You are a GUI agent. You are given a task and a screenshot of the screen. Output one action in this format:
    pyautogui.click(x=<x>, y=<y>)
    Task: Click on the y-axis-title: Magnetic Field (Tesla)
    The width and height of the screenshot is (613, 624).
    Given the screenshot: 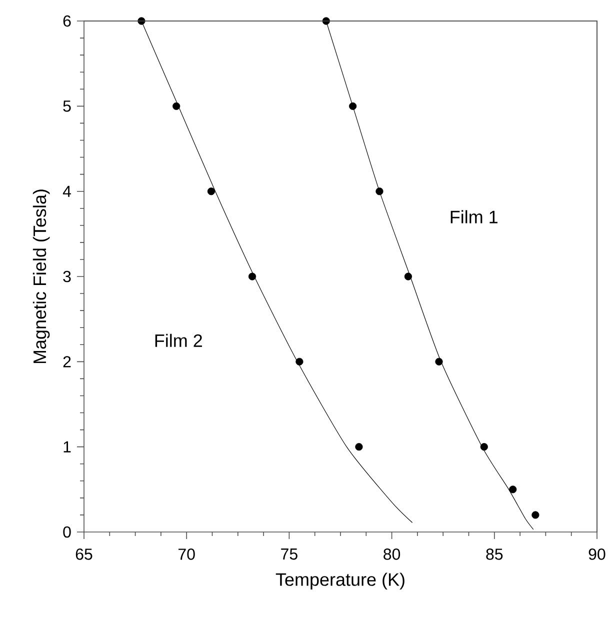 What is the action you would take?
    pyautogui.click(x=41, y=277)
    